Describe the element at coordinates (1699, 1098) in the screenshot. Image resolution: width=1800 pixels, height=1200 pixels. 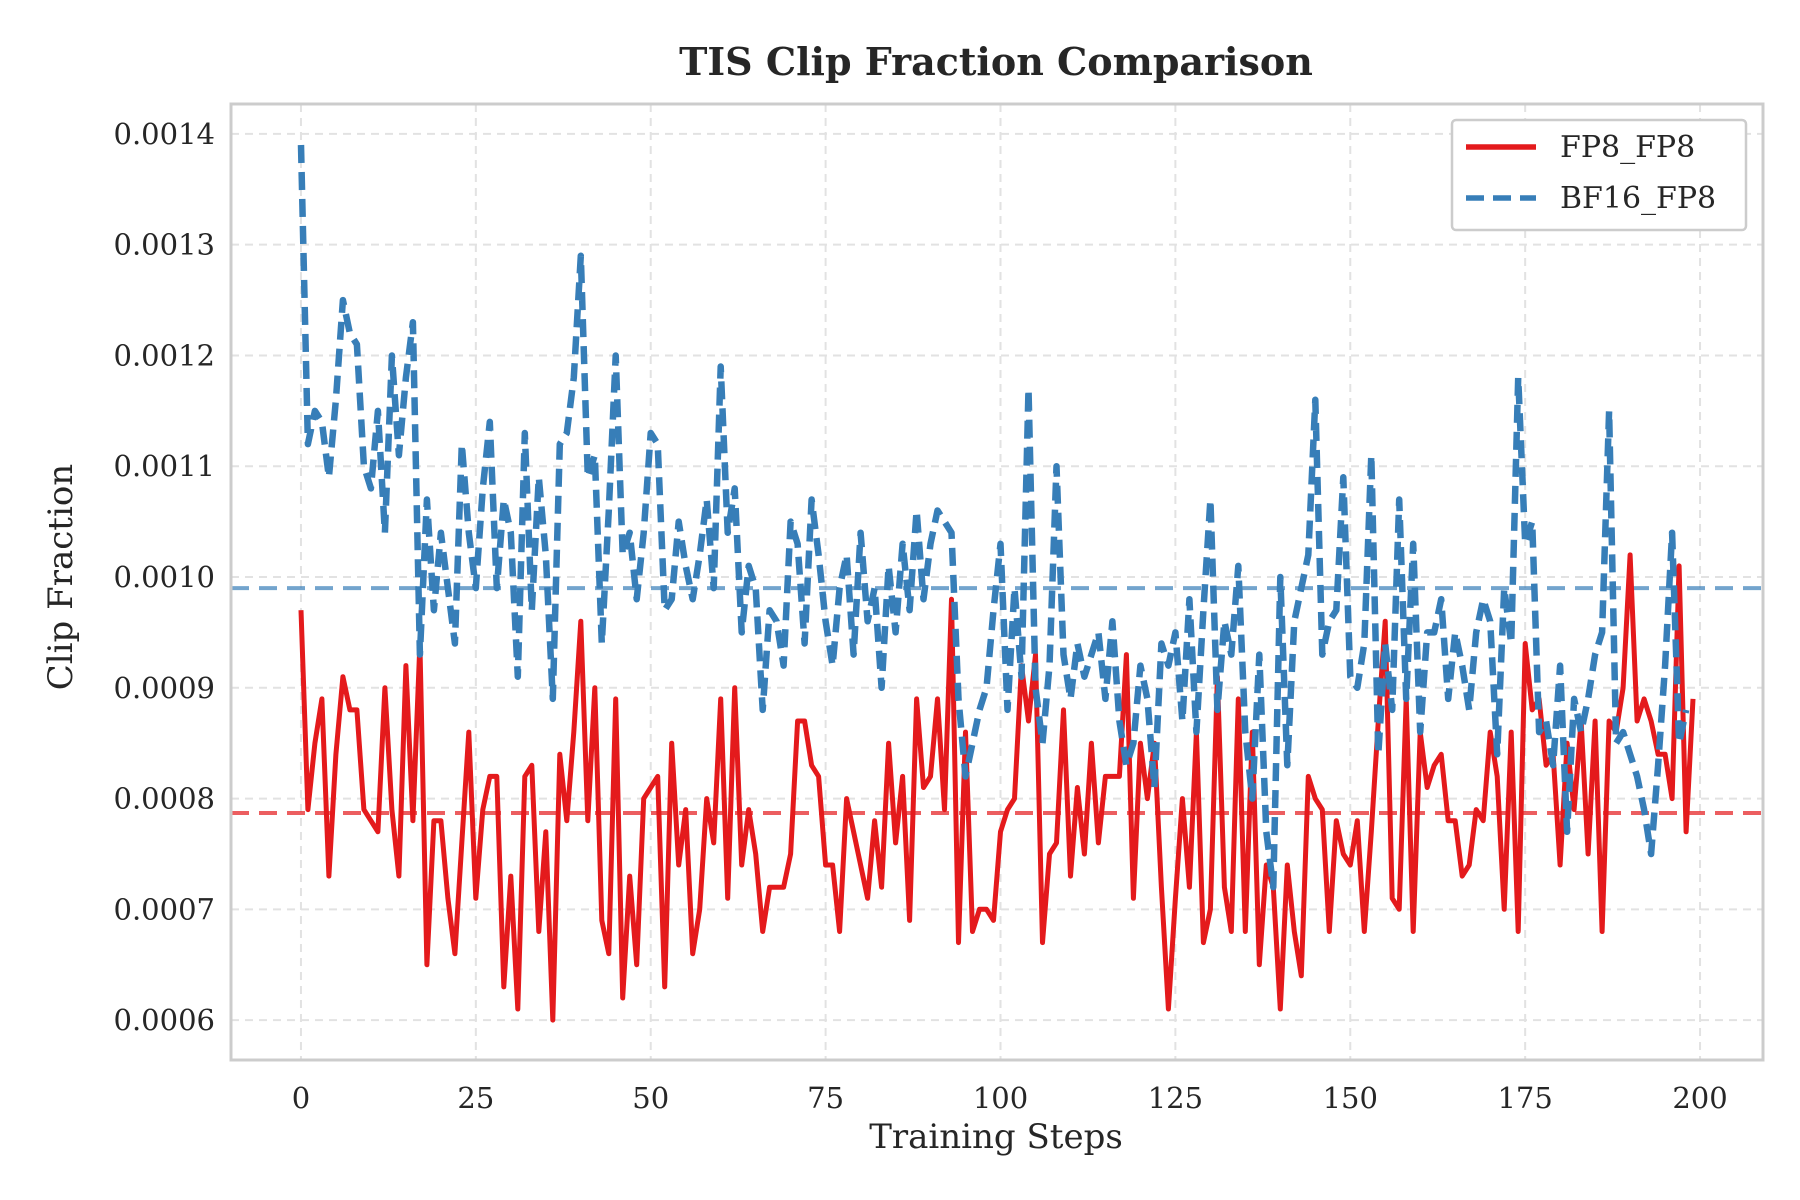
I see `x-tick-label: 200` at that location.